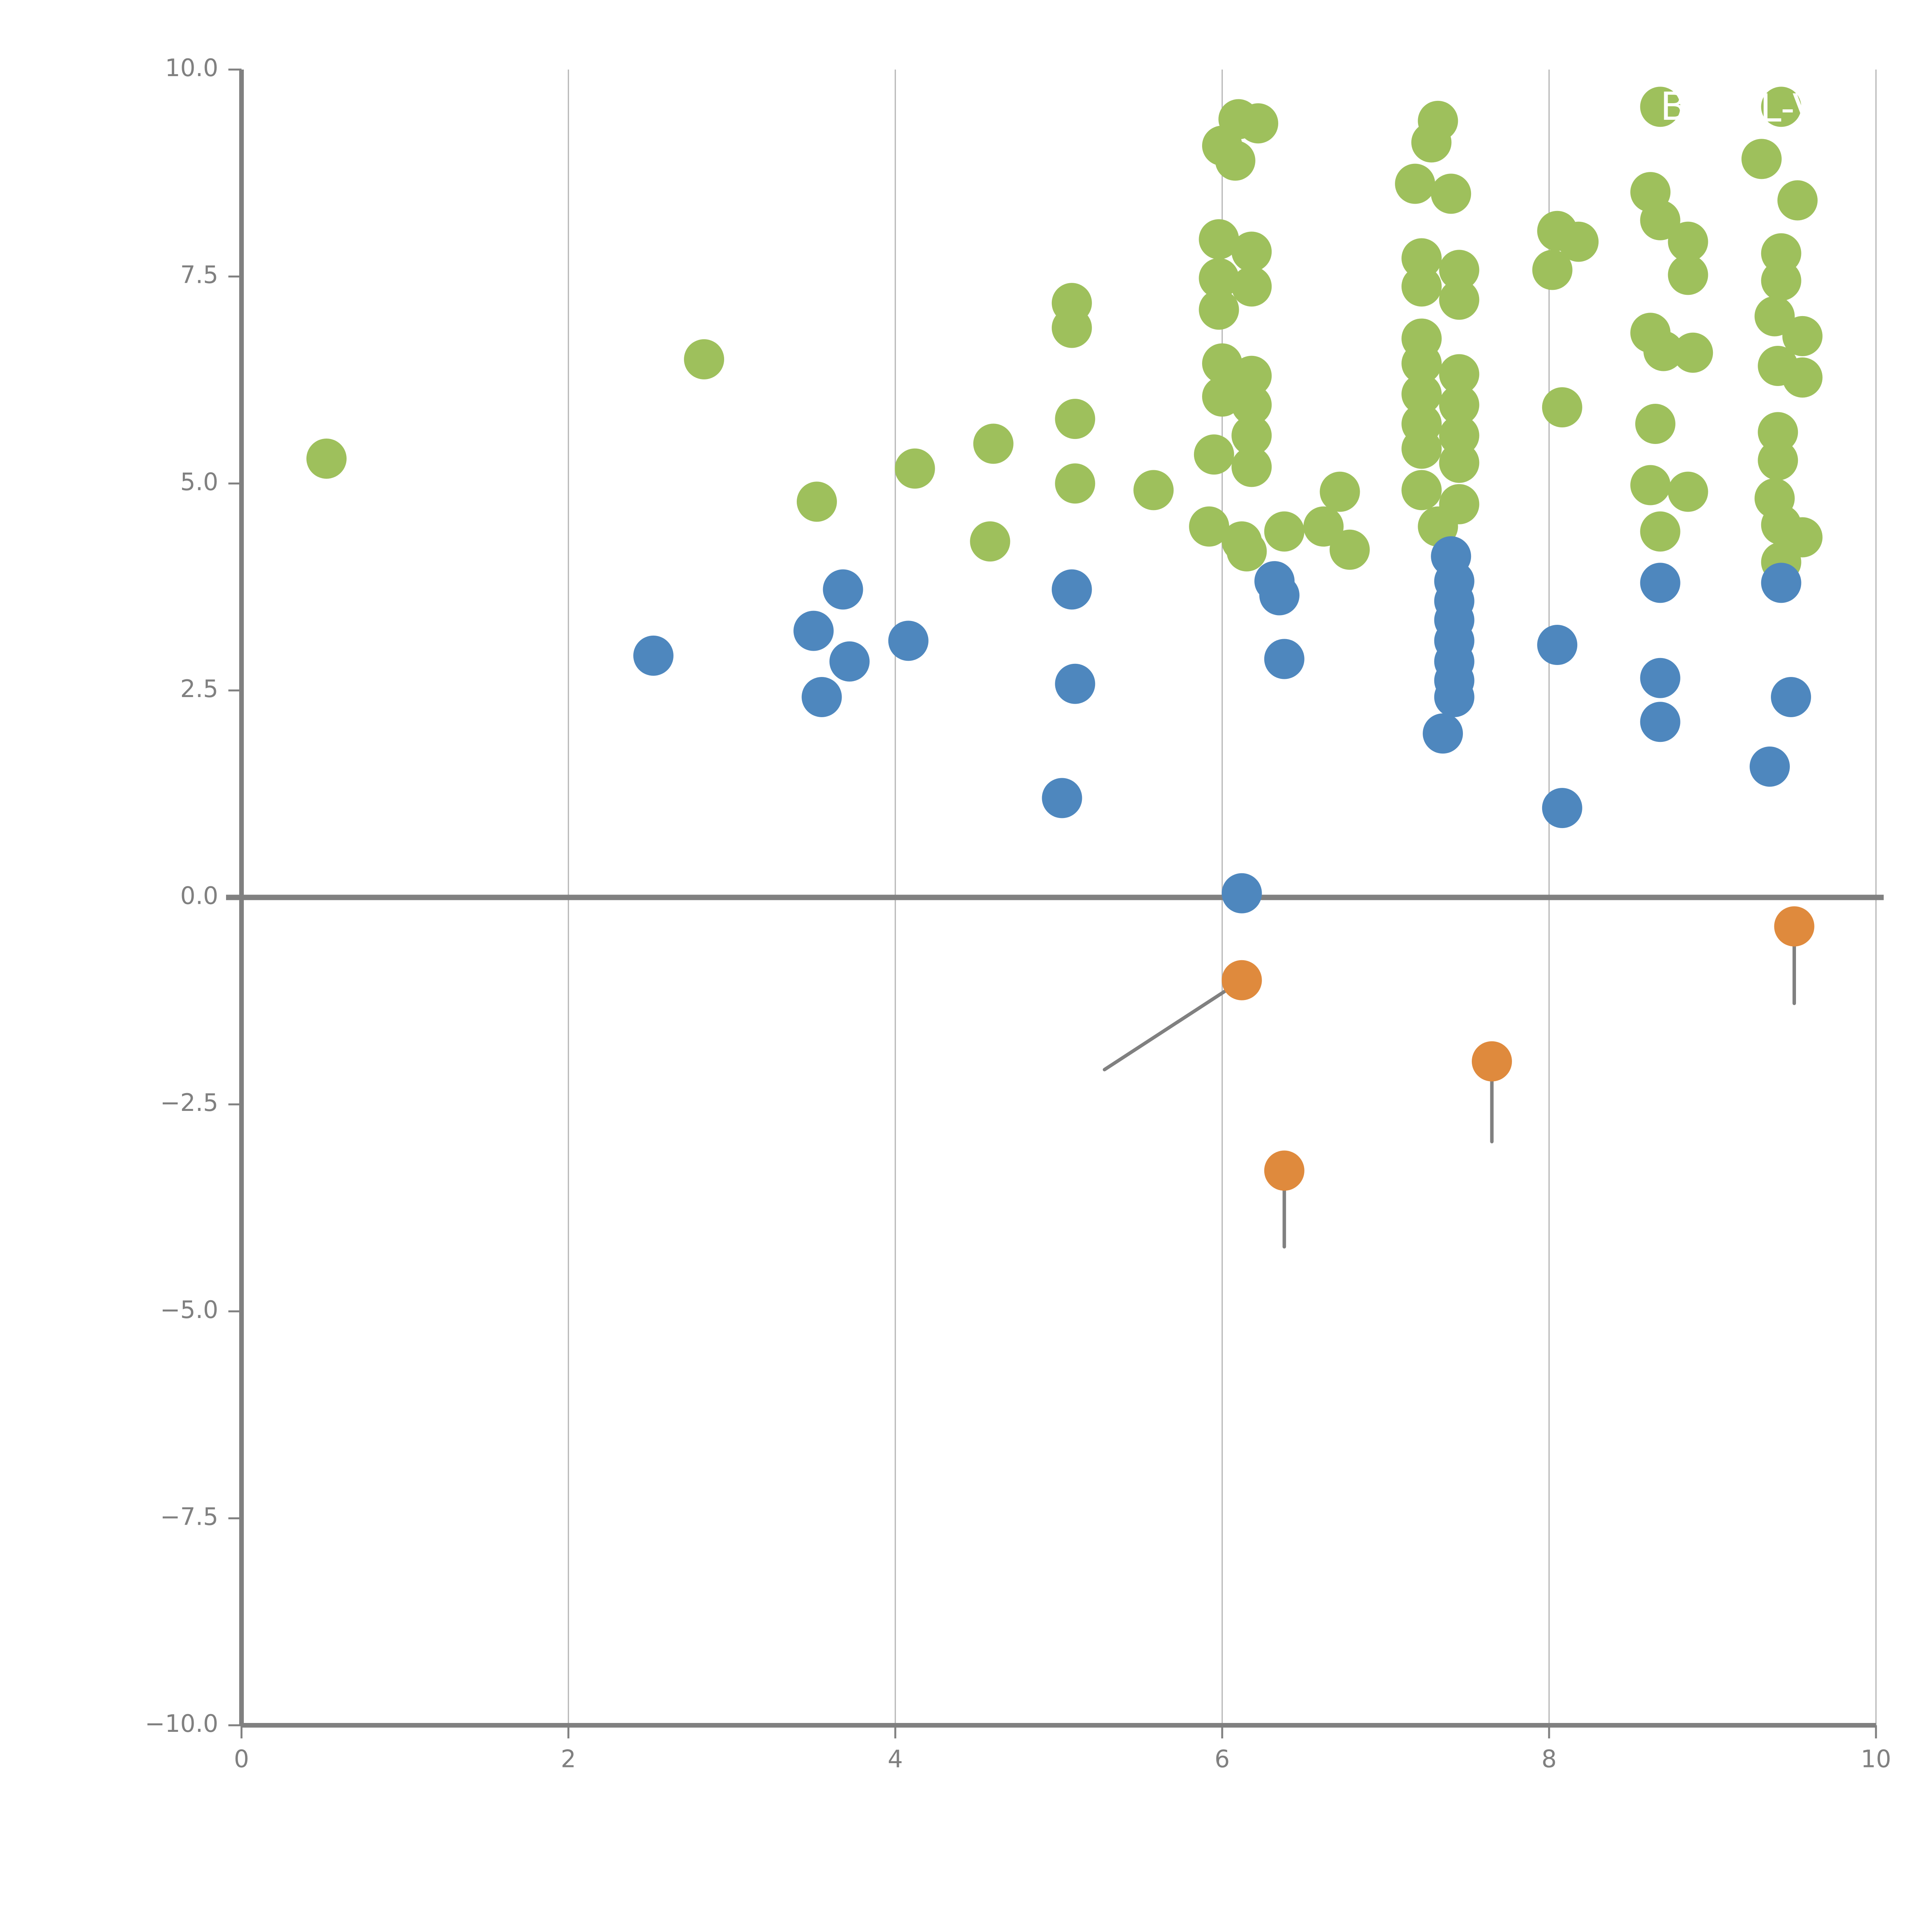  Describe the element at coordinates (896, 1759) in the screenshot. I see `x-tick-label: 4` at that location.